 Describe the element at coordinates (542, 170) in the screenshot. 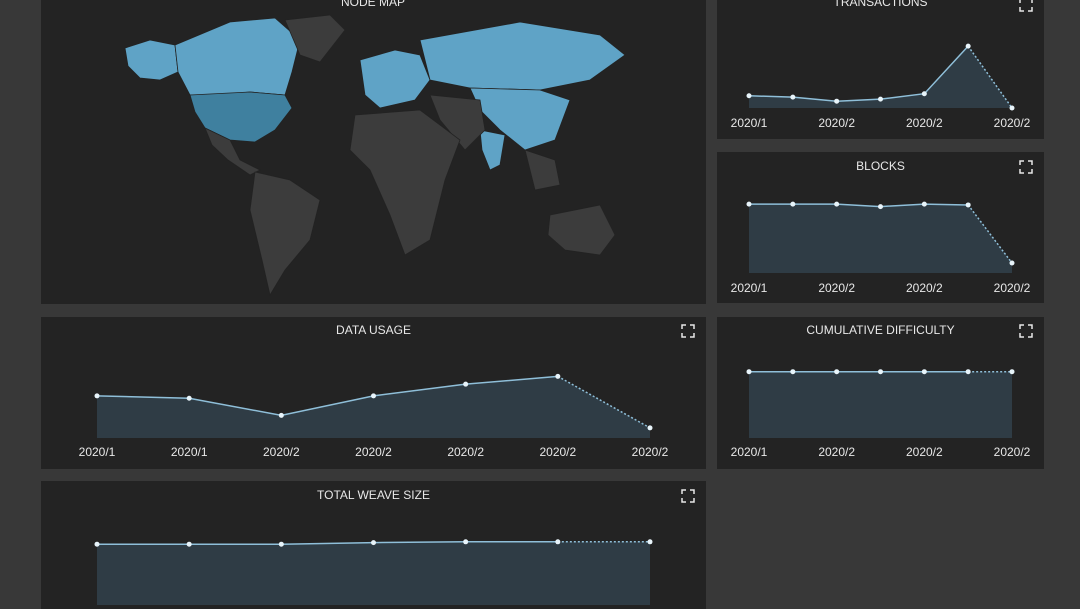

I see `southeast-asia` at that location.